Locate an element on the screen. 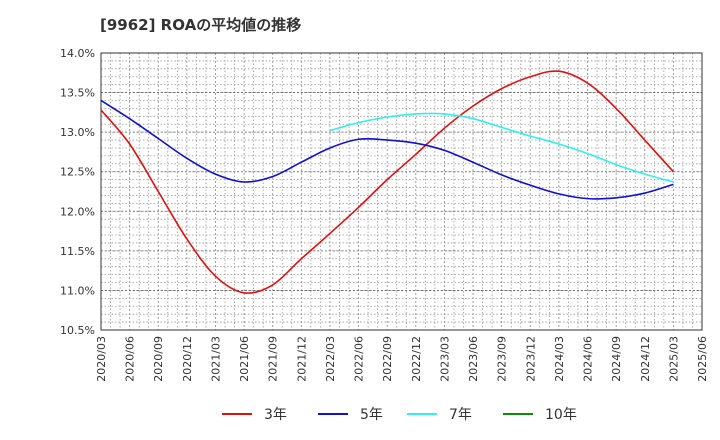 This screenshot has height=440, width=720. x-tick-label: 2023/09 is located at coordinates (502, 359).